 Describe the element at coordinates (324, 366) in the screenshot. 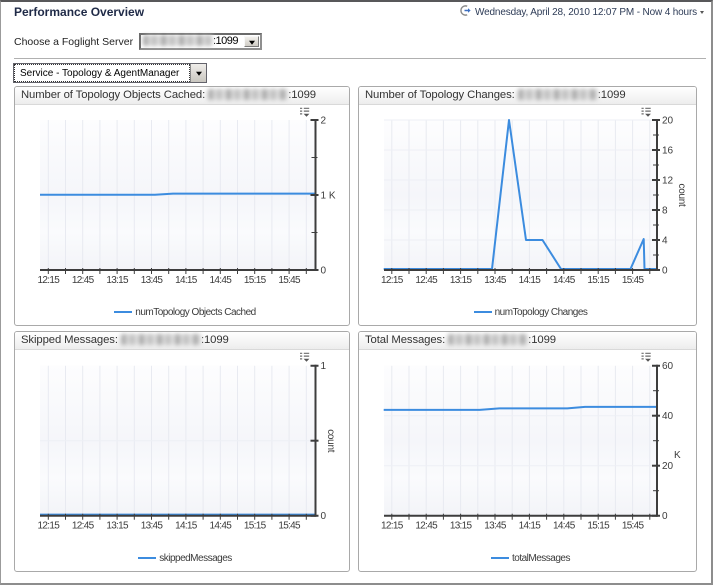

I see `svg-text: 1` at that location.